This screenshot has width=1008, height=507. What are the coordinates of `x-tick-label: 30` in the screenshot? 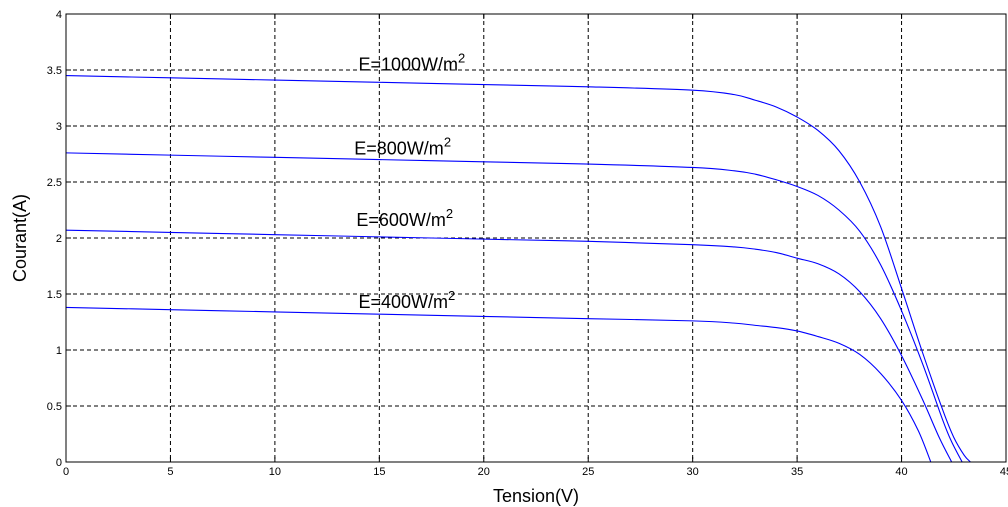 It's located at (693, 472).